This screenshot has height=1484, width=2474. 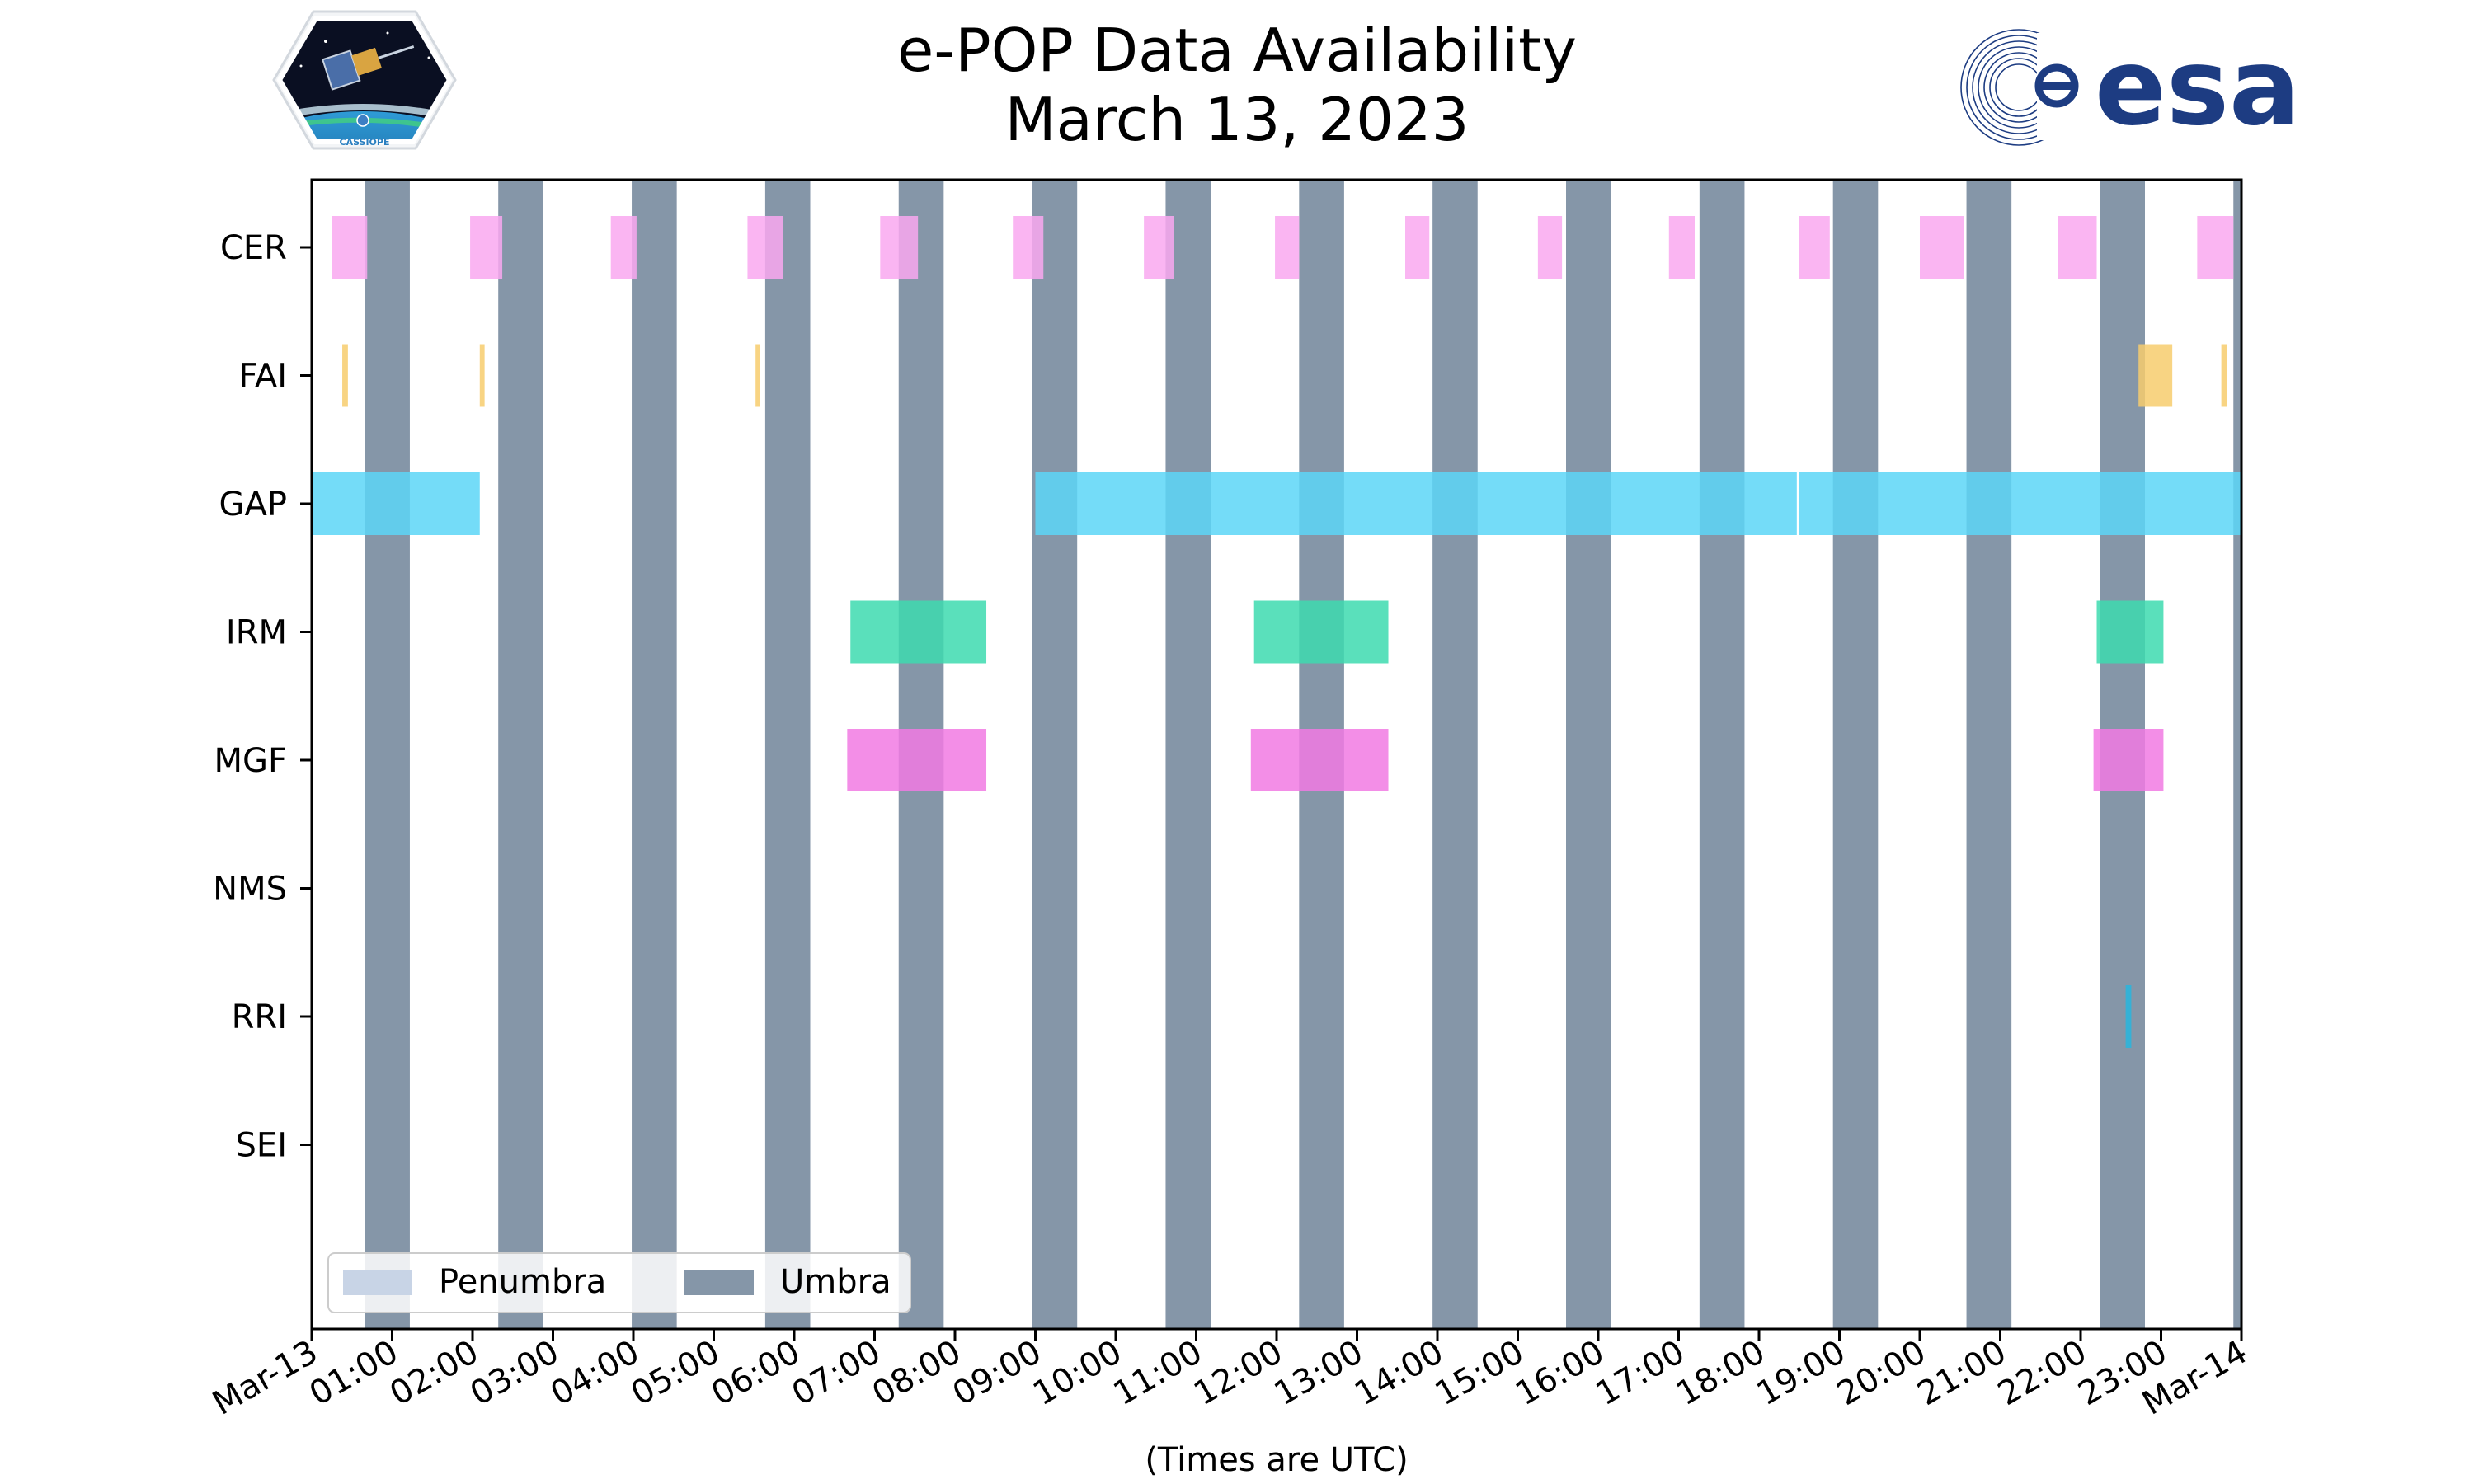 I want to click on chart-title: e-POP Data Availability, so click(x=1237, y=50).